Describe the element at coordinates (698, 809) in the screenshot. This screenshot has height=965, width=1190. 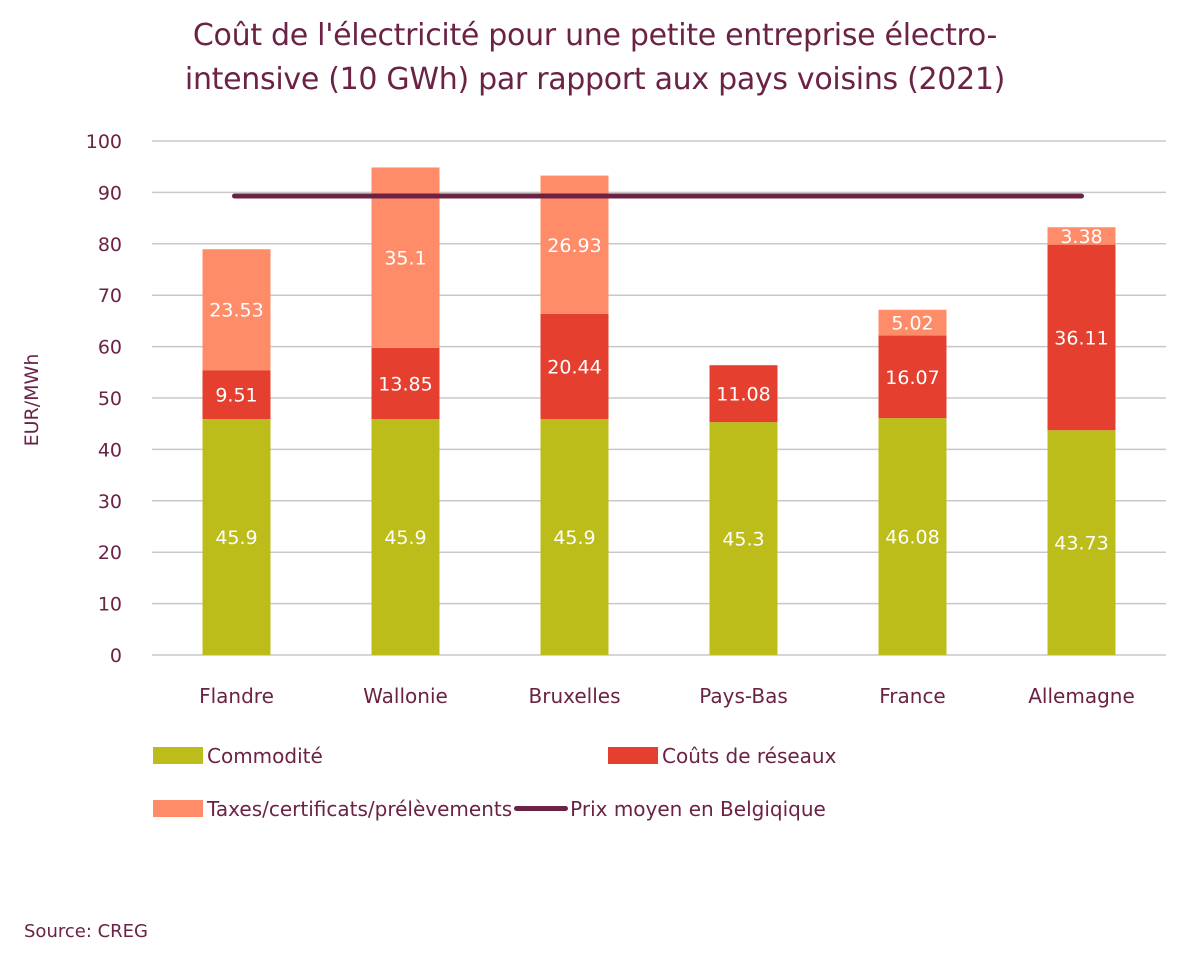
I see `legend-label-prix-moyen: Prix moyen en Belgiqique` at that location.